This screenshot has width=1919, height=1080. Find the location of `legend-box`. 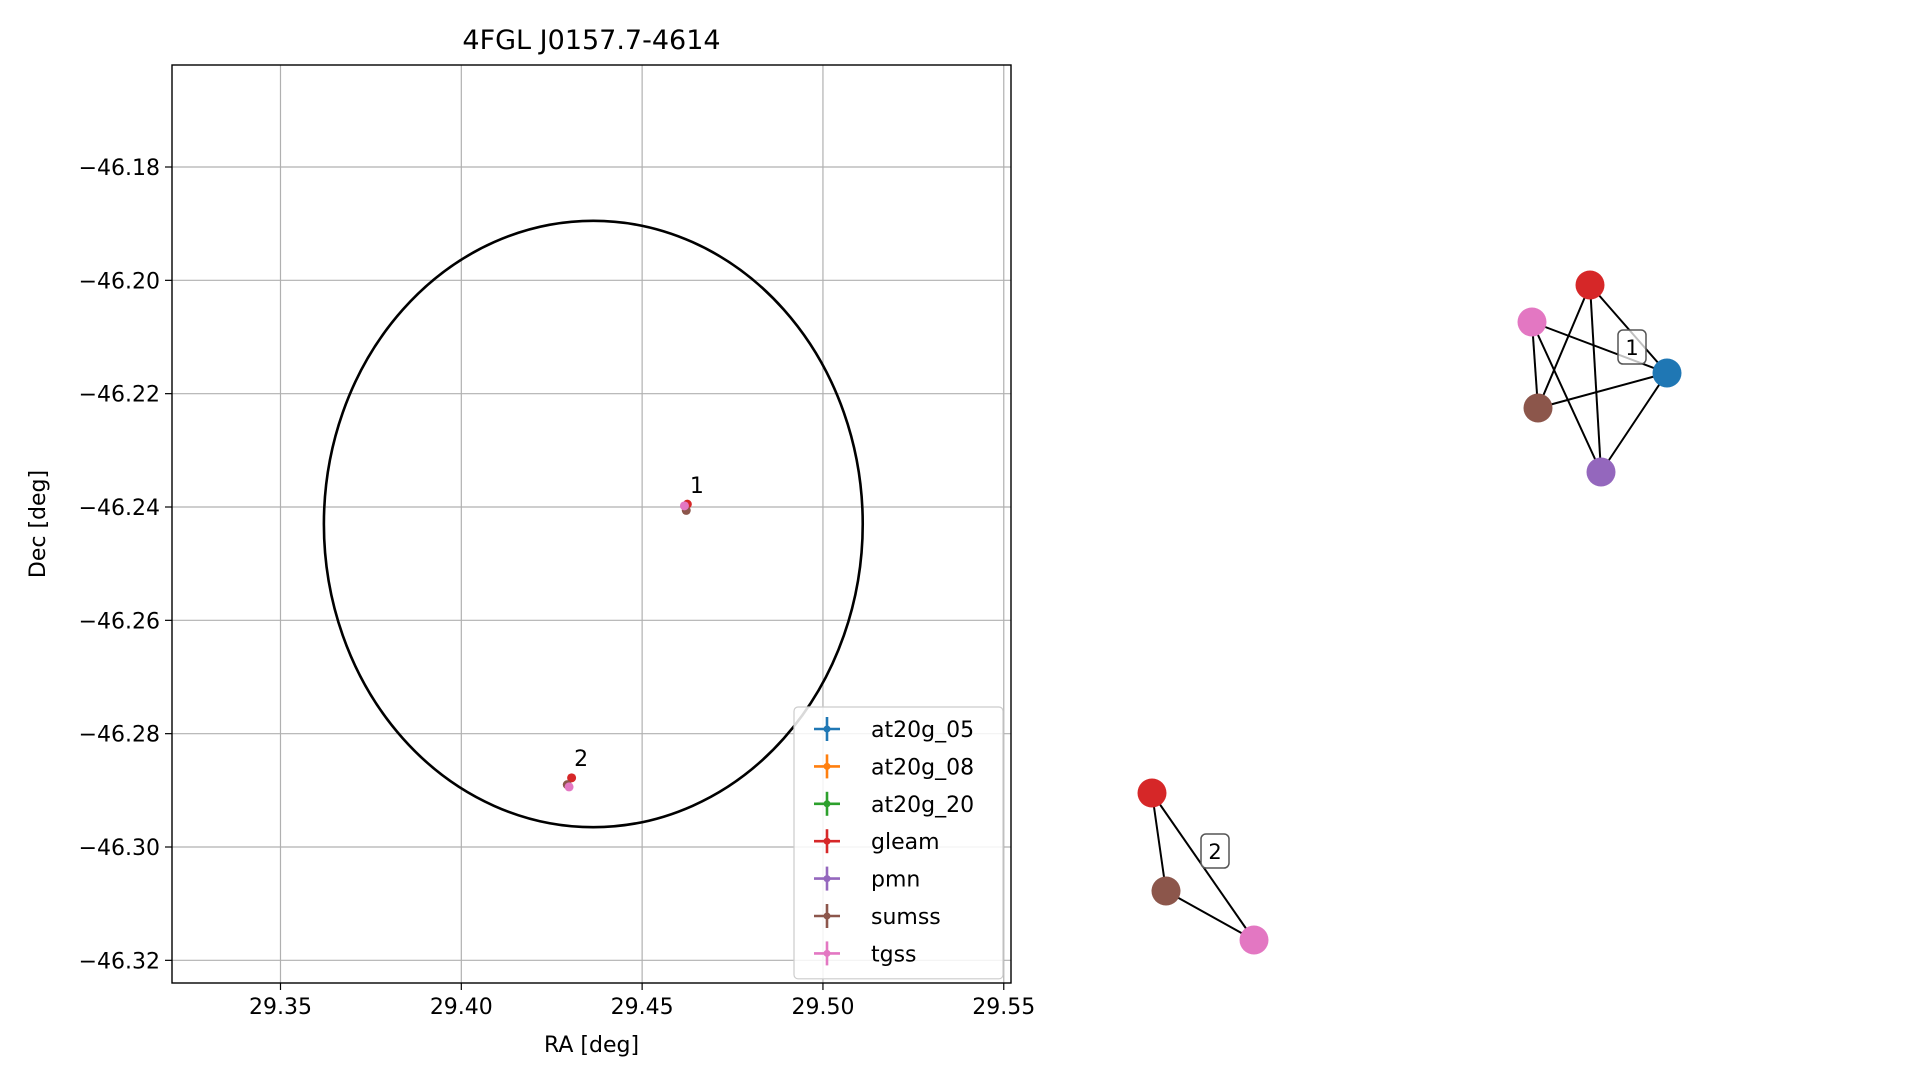

legend-box is located at coordinates (898, 843).